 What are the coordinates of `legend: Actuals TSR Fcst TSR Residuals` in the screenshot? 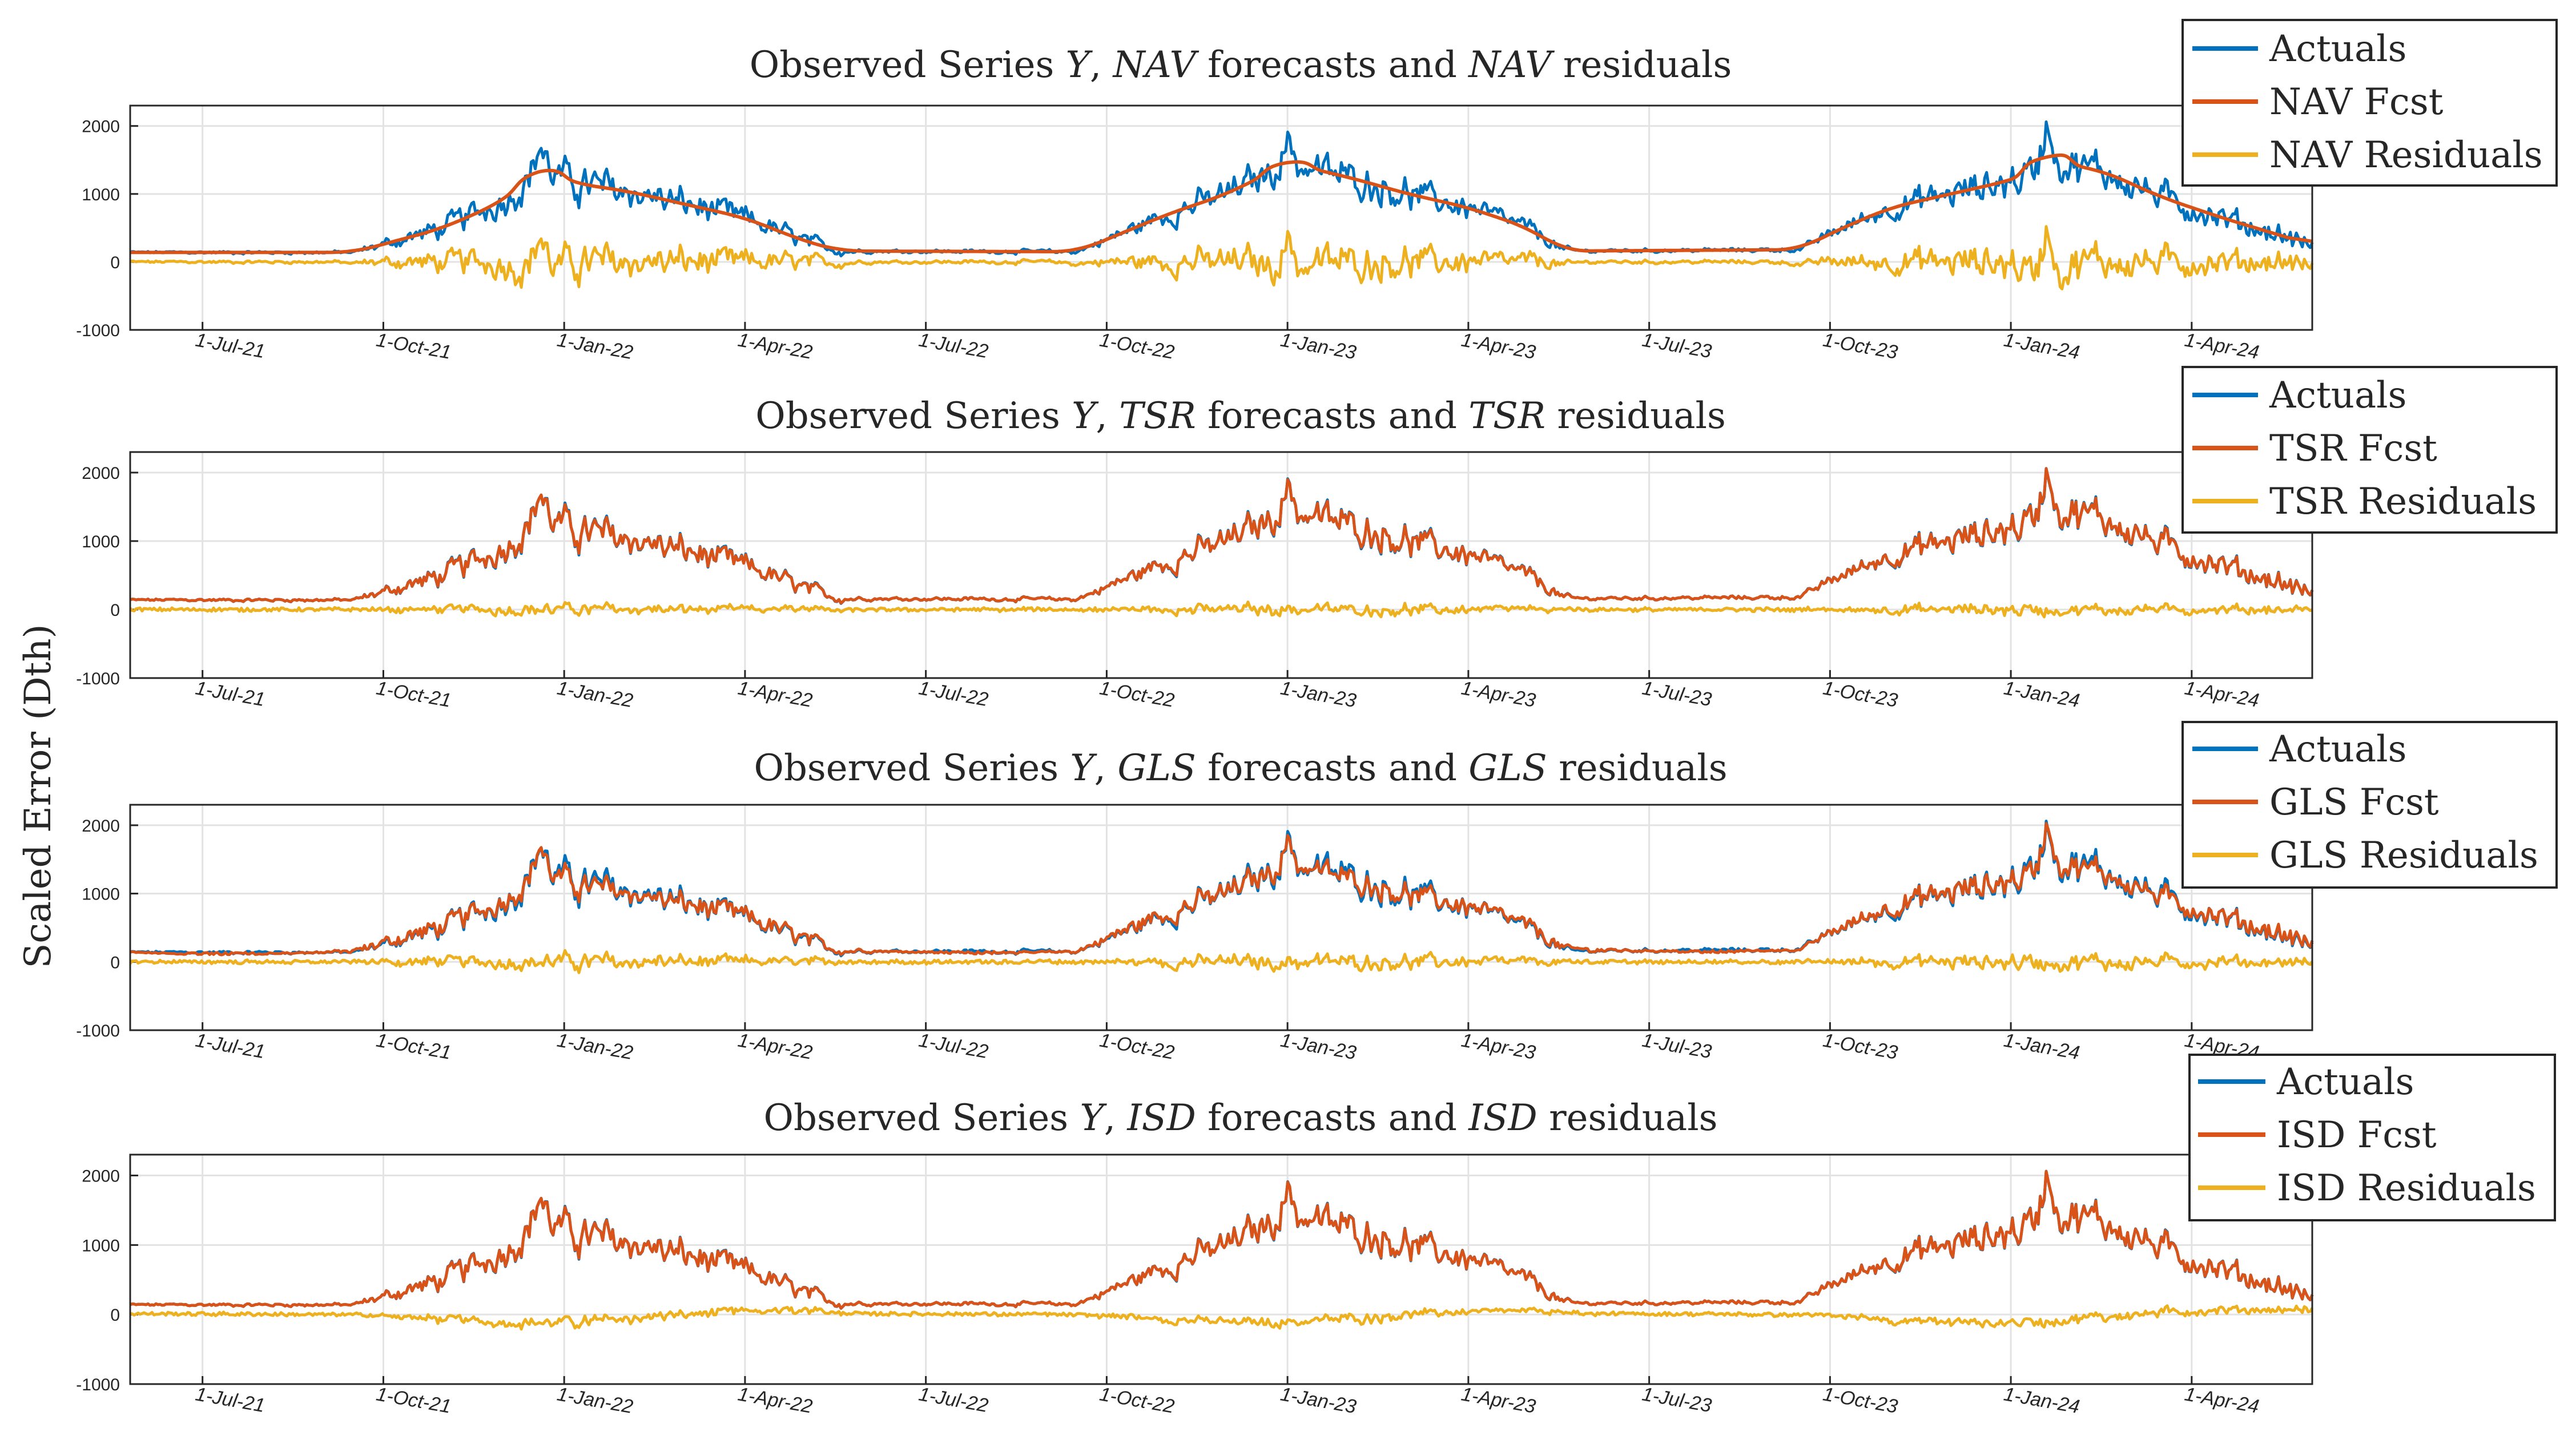 It's located at (2369, 450).